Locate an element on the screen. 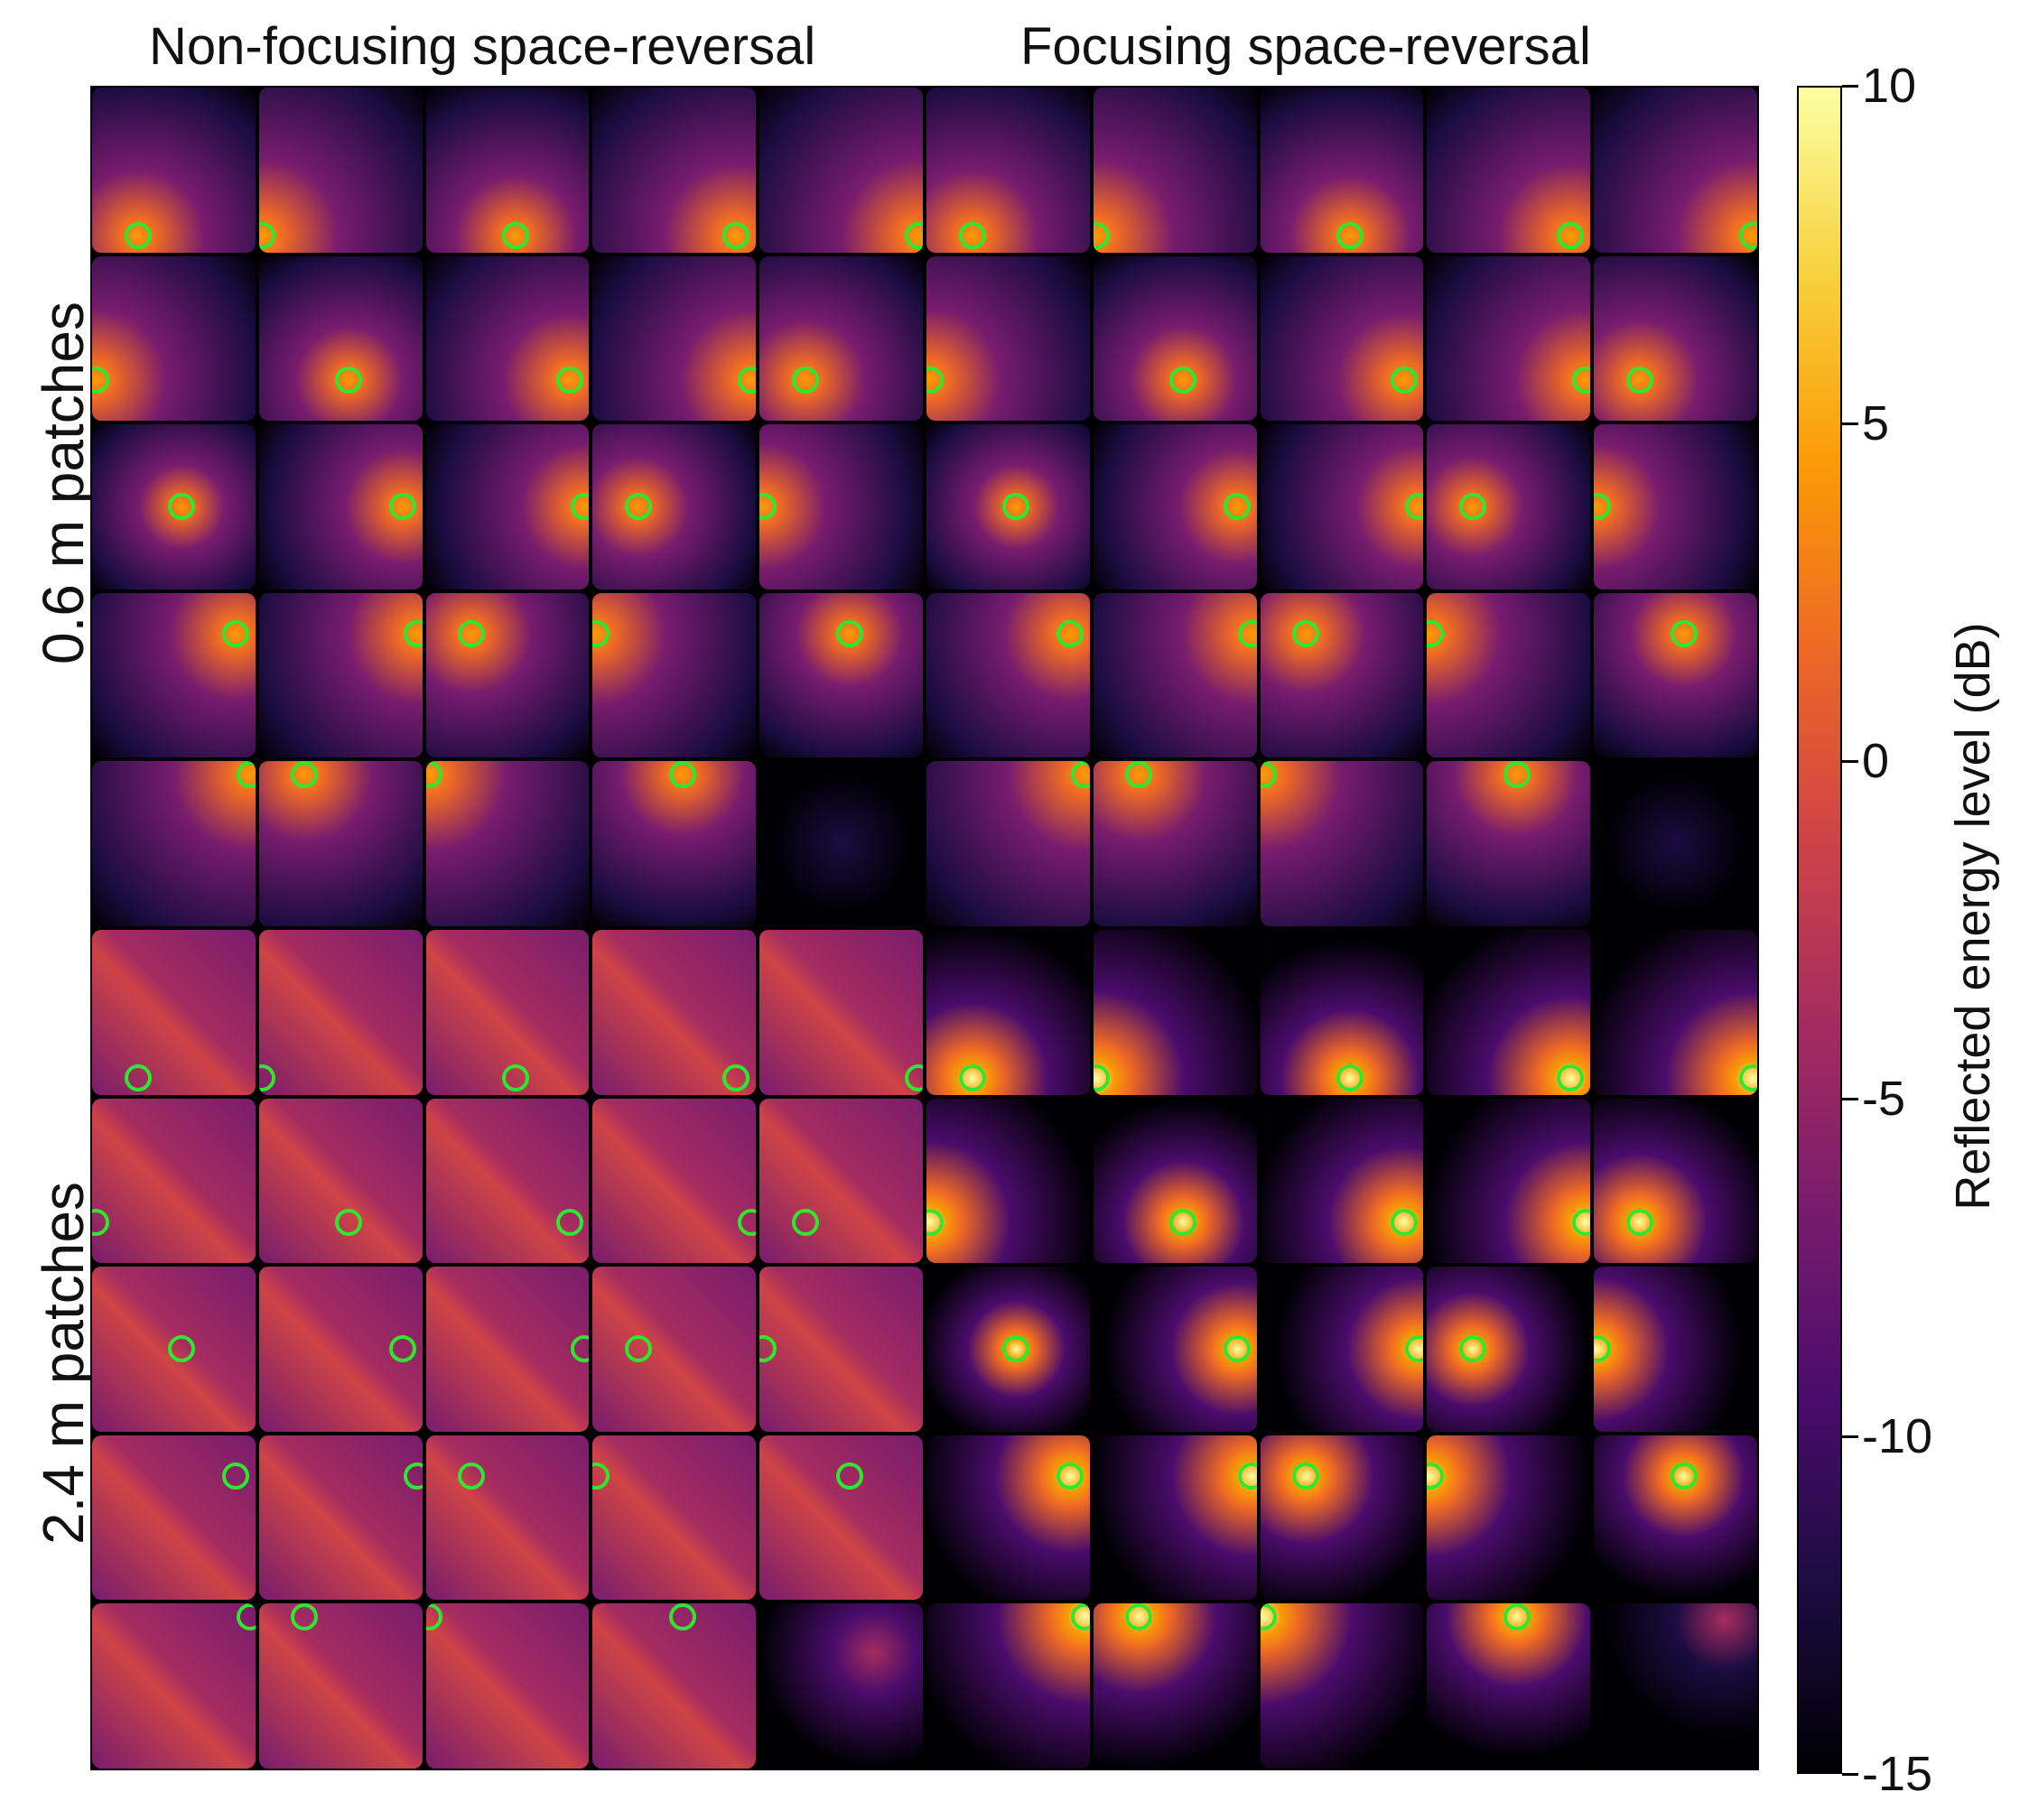  title-non-focusing: Non-focusing space-reversal is located at coordinates (483, 46).